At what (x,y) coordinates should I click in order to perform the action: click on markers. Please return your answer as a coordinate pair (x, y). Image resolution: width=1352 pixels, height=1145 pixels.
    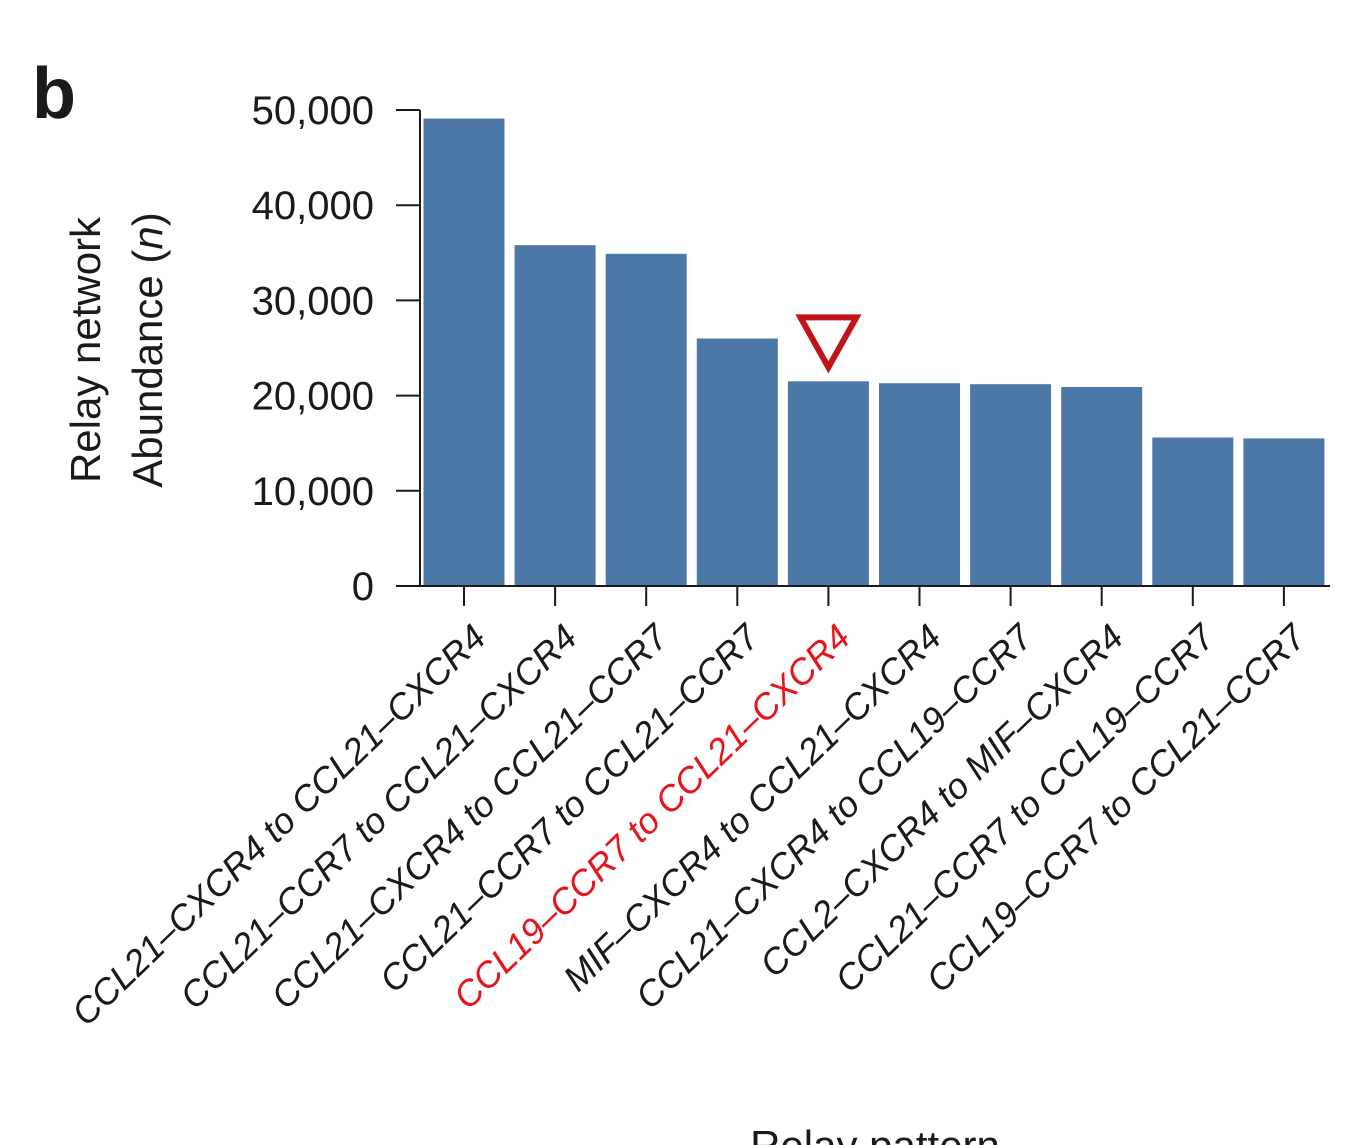
    Looking at the image, I should click on (828, 344).